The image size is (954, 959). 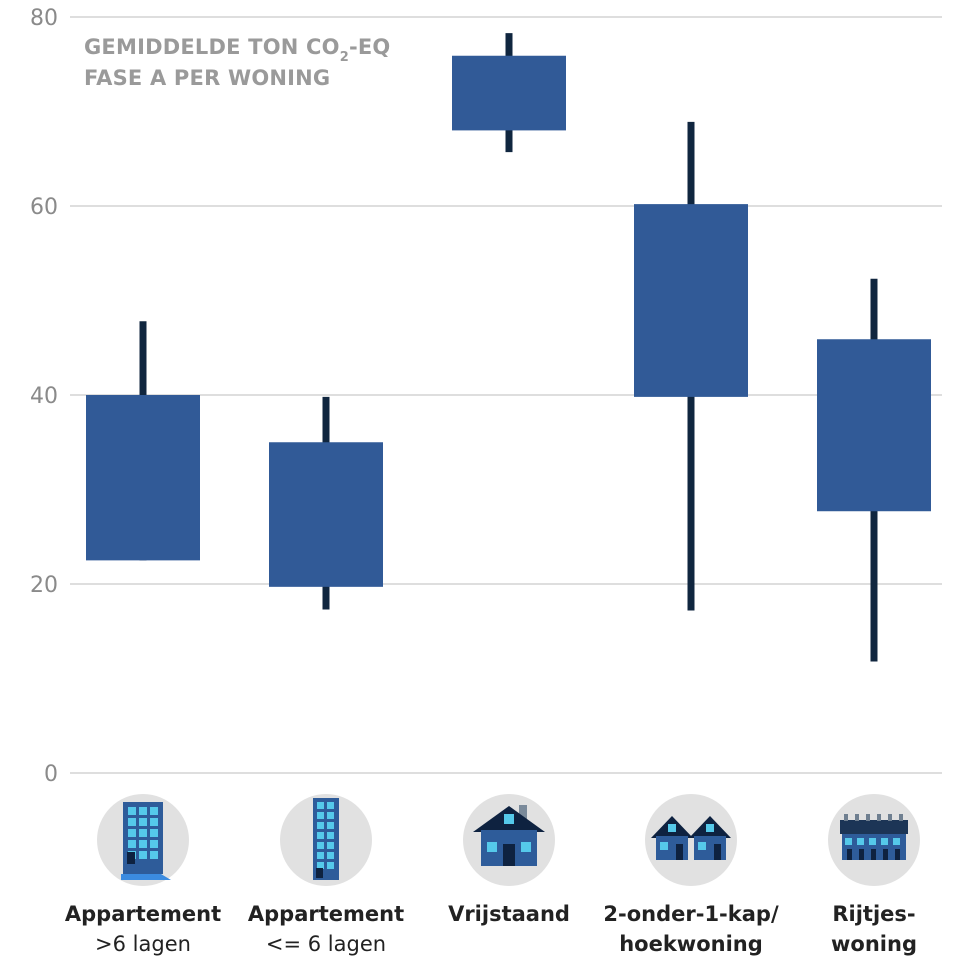 What do you see at coordinates (370, 47) in the screenshot?
I see `chart-title-part-3: -EQ` at bounding box center [370, 47].